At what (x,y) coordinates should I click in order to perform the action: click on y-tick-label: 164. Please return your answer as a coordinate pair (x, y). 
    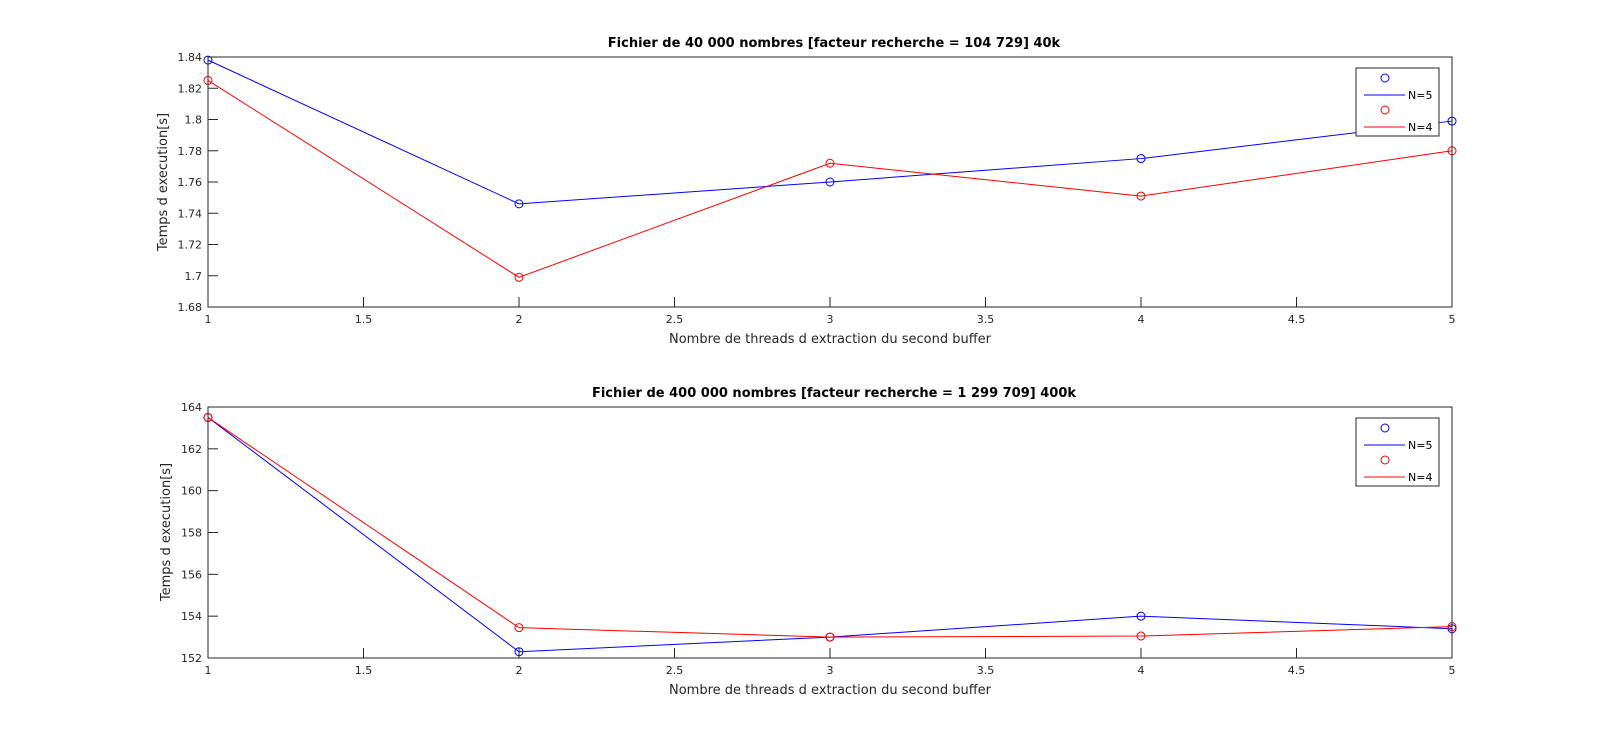
    Looking at the image, I should click on (191, 407).